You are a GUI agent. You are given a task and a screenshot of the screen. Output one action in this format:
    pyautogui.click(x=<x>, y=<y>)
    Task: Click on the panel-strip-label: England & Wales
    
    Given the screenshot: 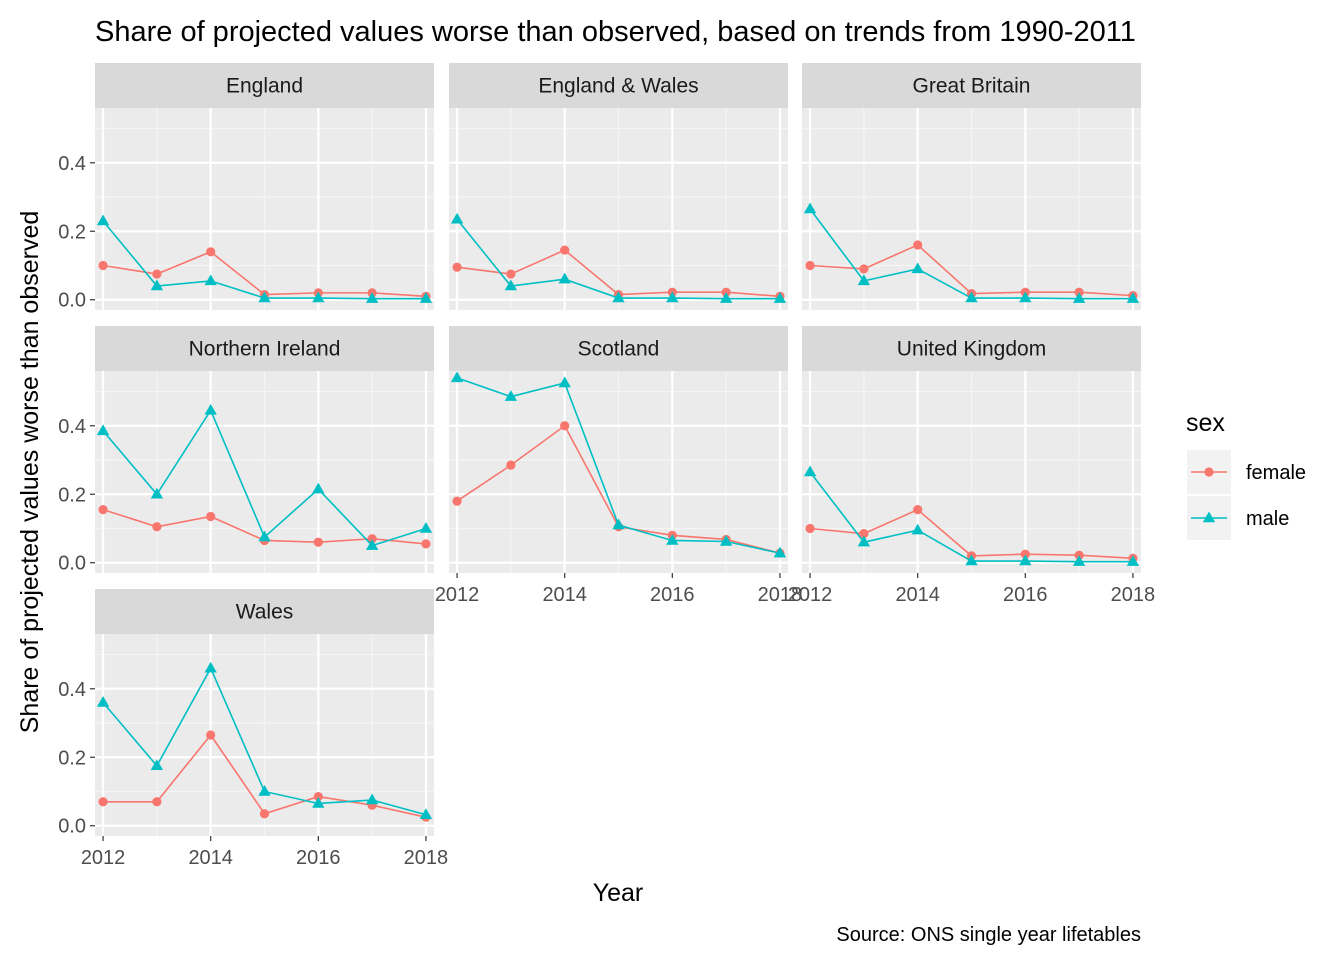 What is the action you would take?
    pyautogui.click(x=618, y=86)
    